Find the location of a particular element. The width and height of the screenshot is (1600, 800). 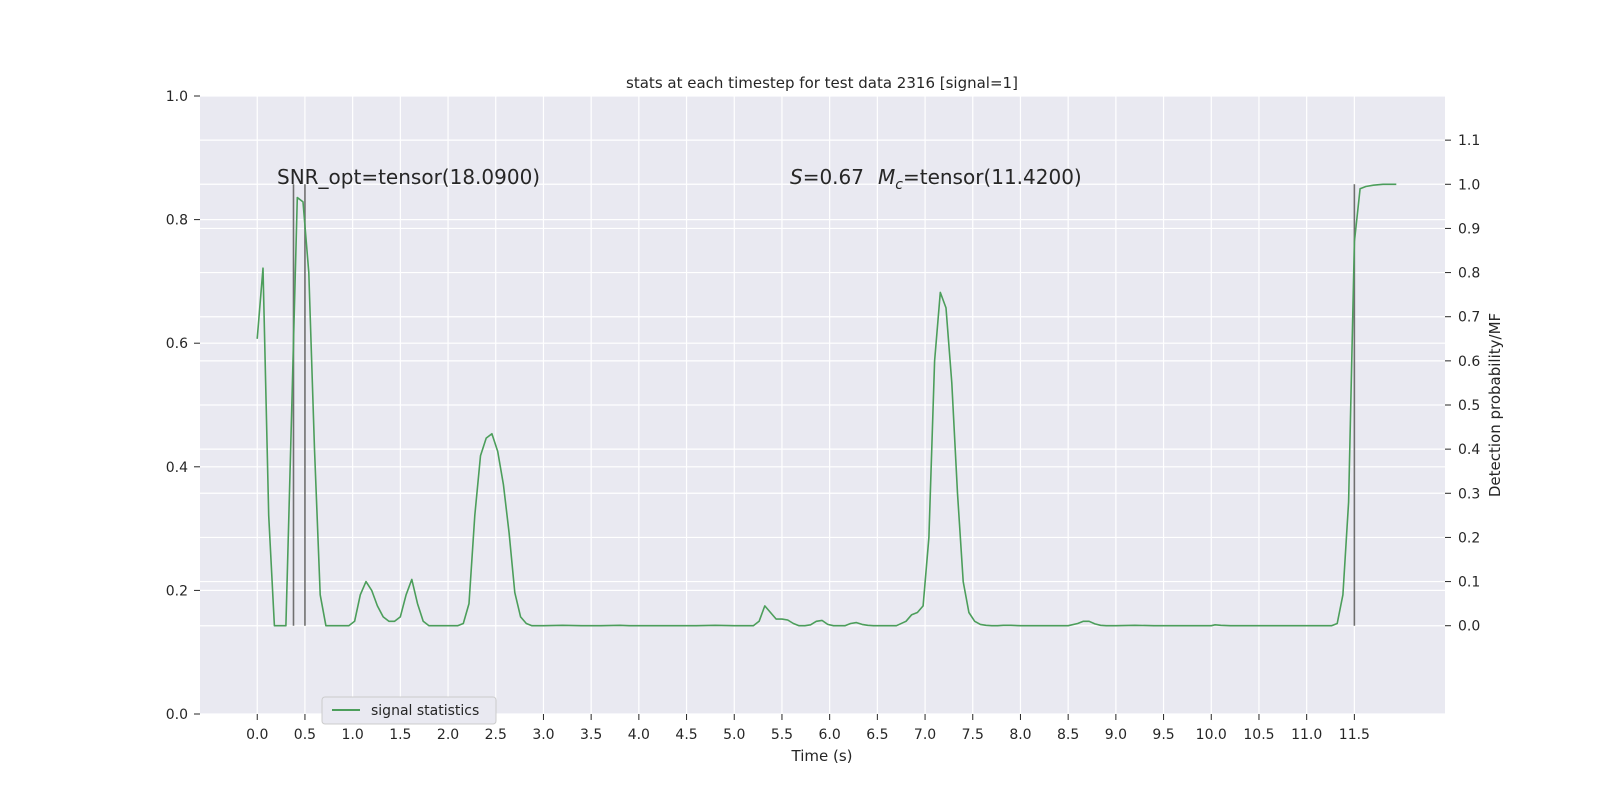

x-tick-label: 7.0 is located at coordinates (925, 735).